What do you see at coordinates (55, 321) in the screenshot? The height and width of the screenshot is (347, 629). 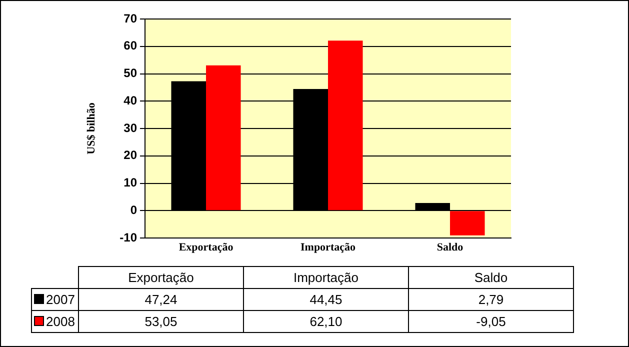 I see `legend-label: 2008` at bounding box center [55, 321].